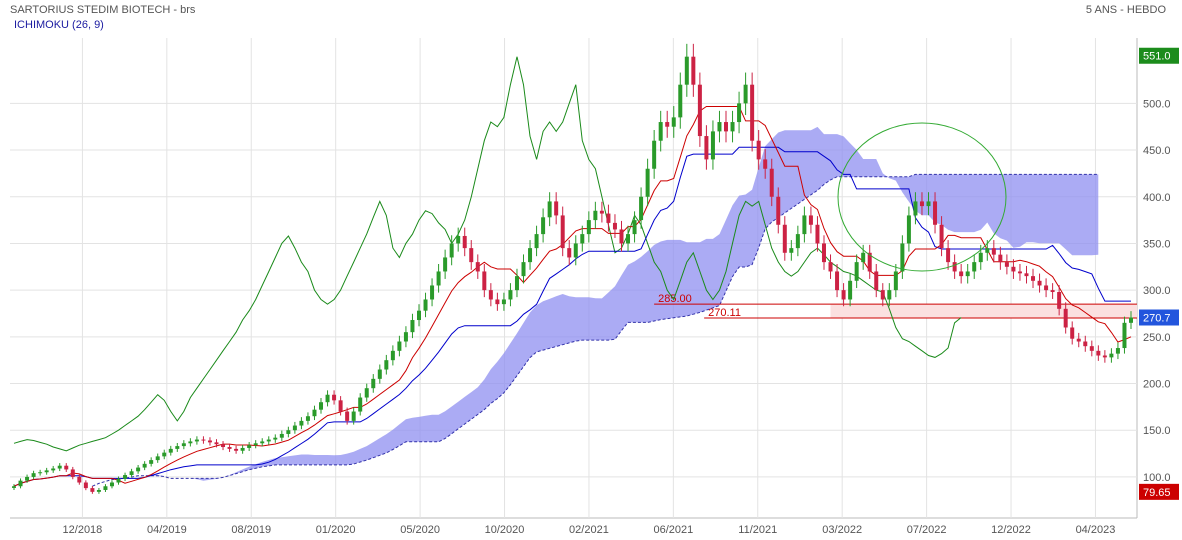 The image size is (1182, 540). I want to click on min-price-tag-bg, so click(1159, 491).